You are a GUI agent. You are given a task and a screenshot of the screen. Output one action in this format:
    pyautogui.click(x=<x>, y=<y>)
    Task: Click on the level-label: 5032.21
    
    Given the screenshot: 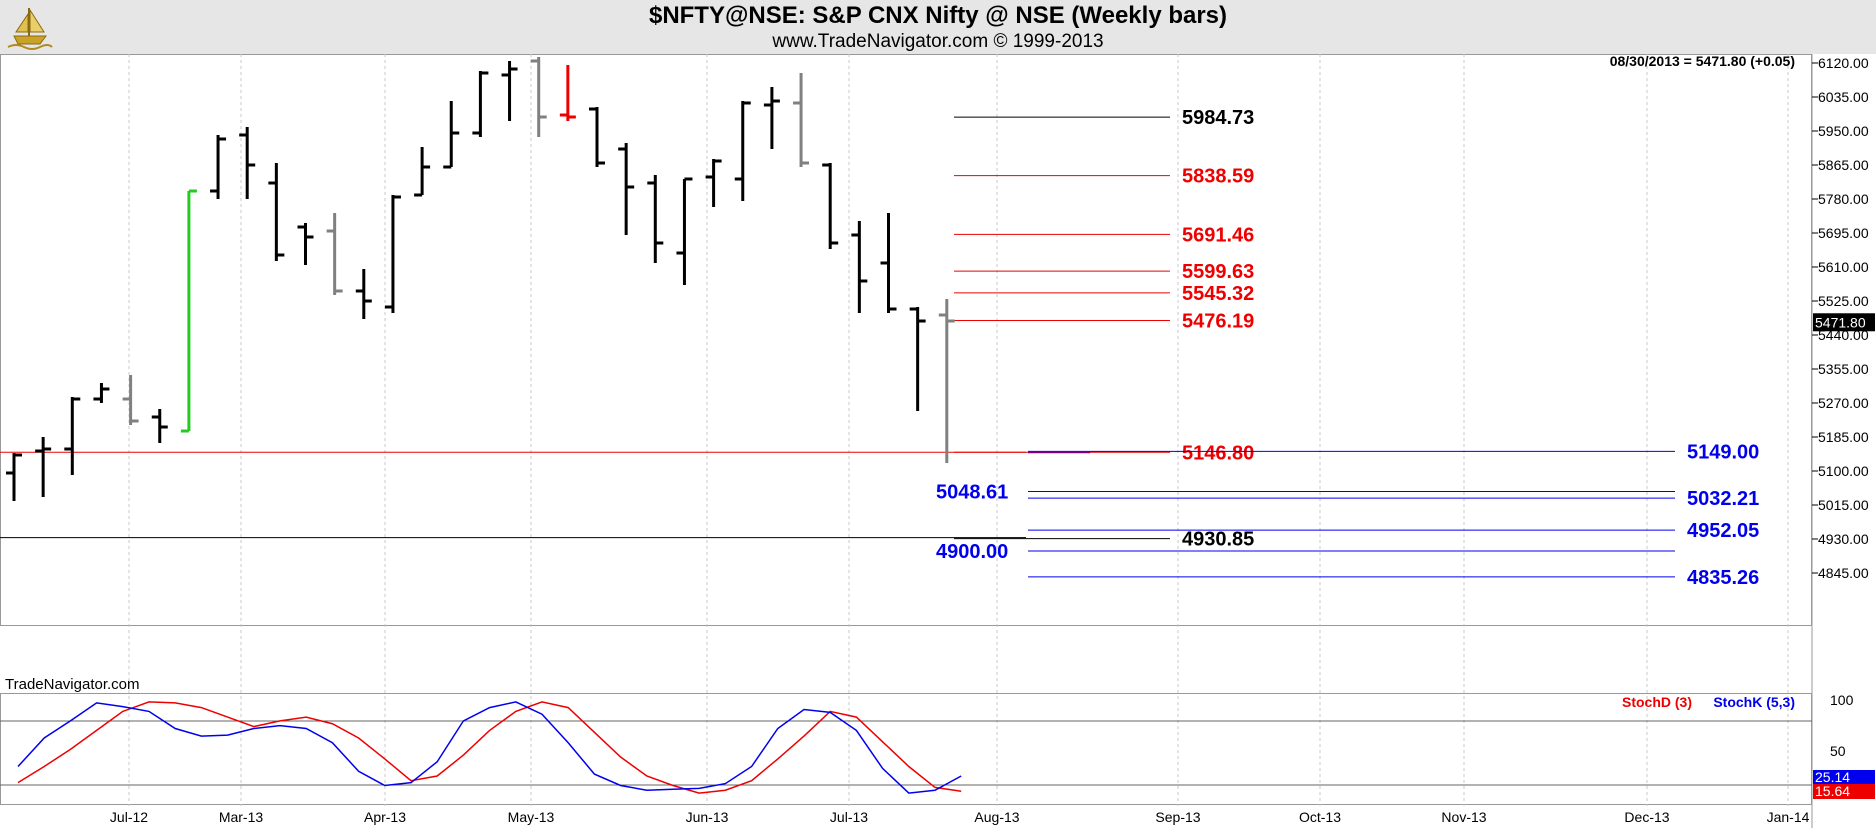 What is the action you would take?
    pyautogui.click(x=1723, y=499)
    